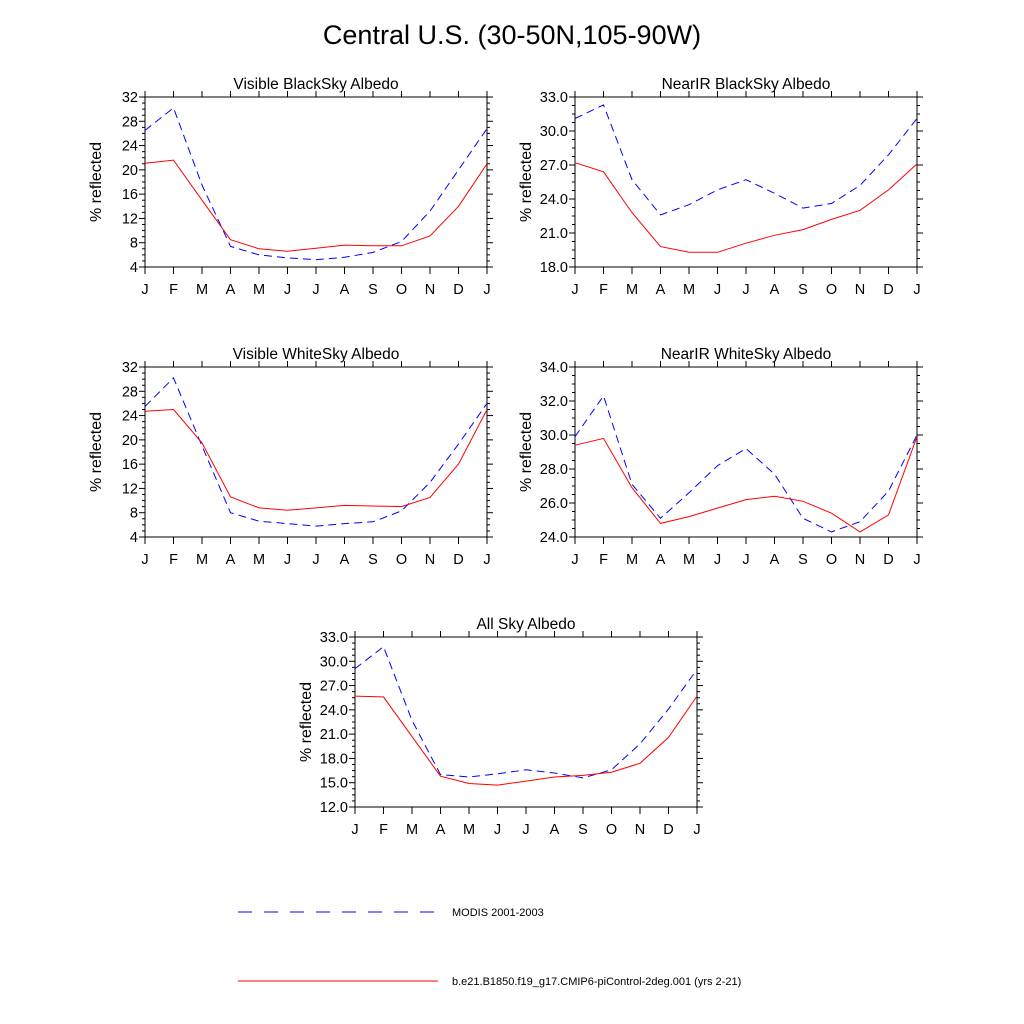 The width and height of the screenshot is (1024, 1024). I want to click on visible-blacksky-albedo-xtick-label: F, so click(173, 290).